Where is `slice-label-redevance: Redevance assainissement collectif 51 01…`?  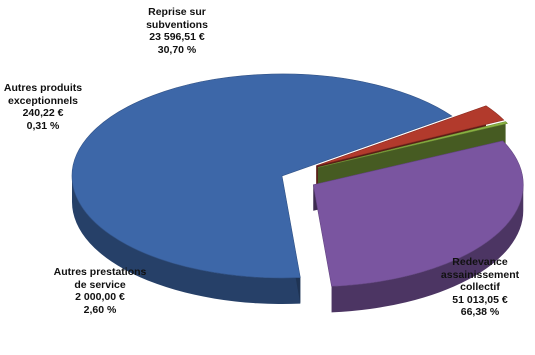 slice-label-redevance: Redevance assainissement collectif 51 01… is located at coordinates (480, 287).